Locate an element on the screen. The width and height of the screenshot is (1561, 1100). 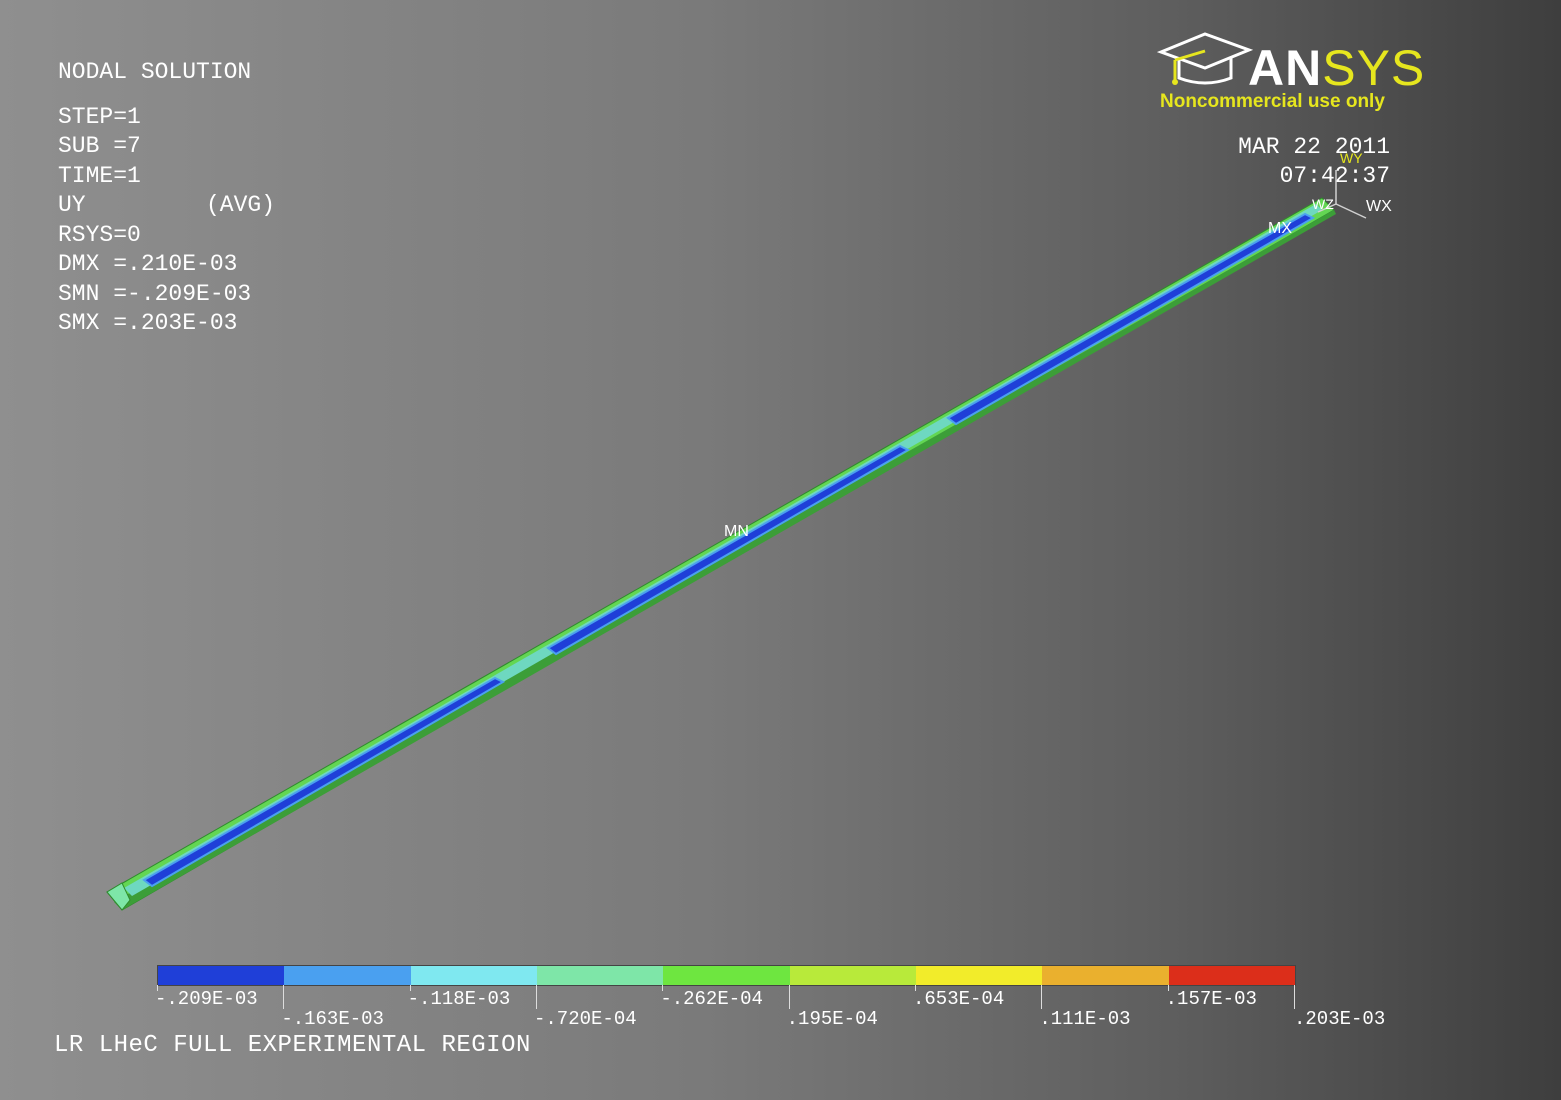
legend-label-top: .157E-03 is located at coordinates (1211, 999).